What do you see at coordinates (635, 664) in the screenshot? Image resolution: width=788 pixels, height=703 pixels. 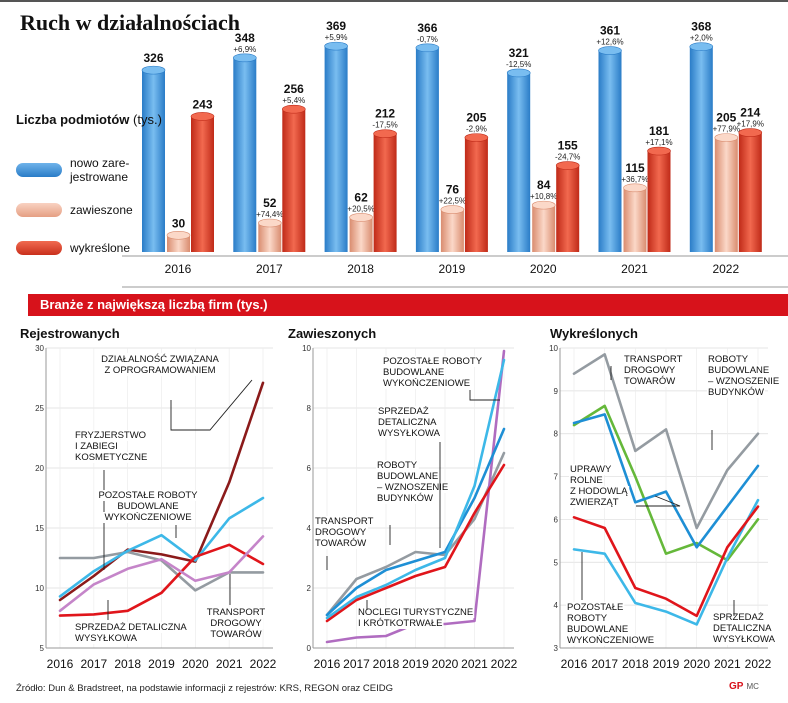 I see `x-tick-removed-2018: 2018` at bounding box center [635, 664].